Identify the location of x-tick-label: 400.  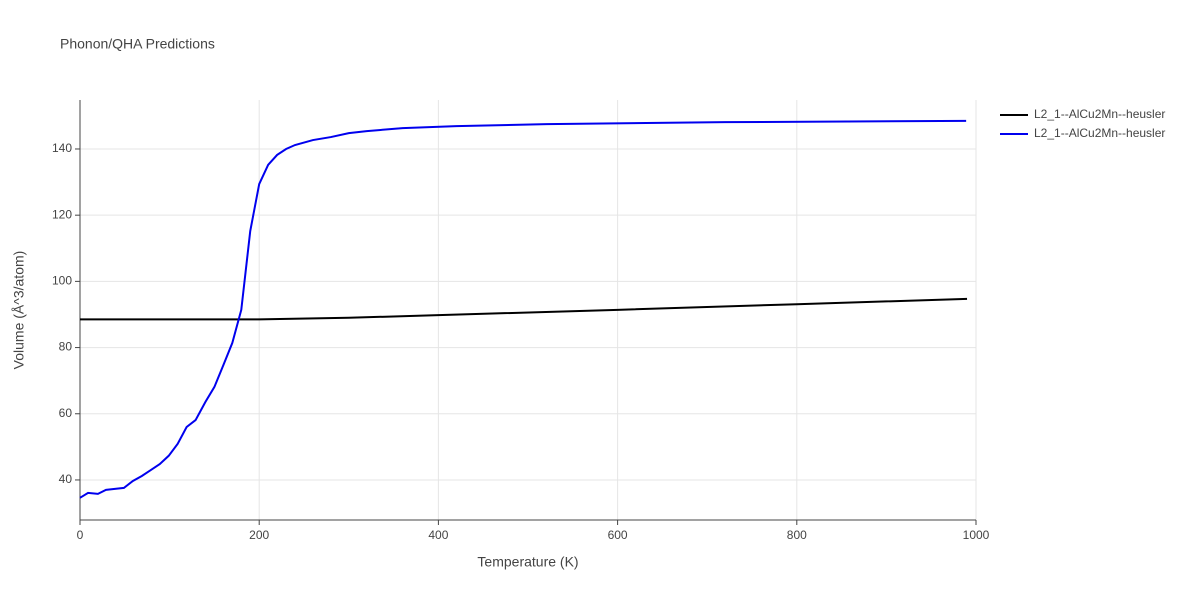
(438, 535).